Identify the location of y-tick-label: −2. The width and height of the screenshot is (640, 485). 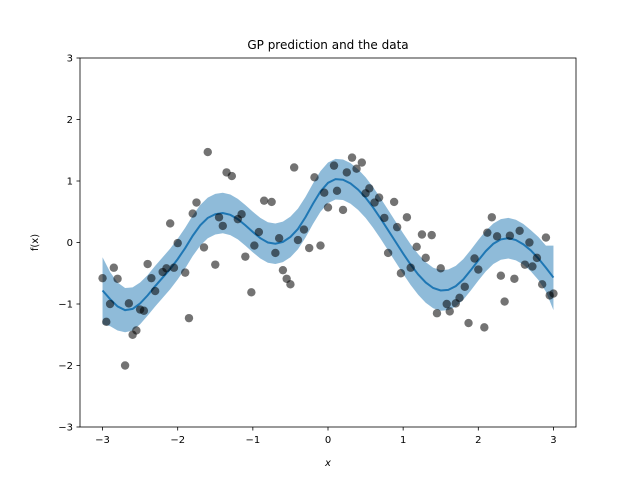
(65, 366).